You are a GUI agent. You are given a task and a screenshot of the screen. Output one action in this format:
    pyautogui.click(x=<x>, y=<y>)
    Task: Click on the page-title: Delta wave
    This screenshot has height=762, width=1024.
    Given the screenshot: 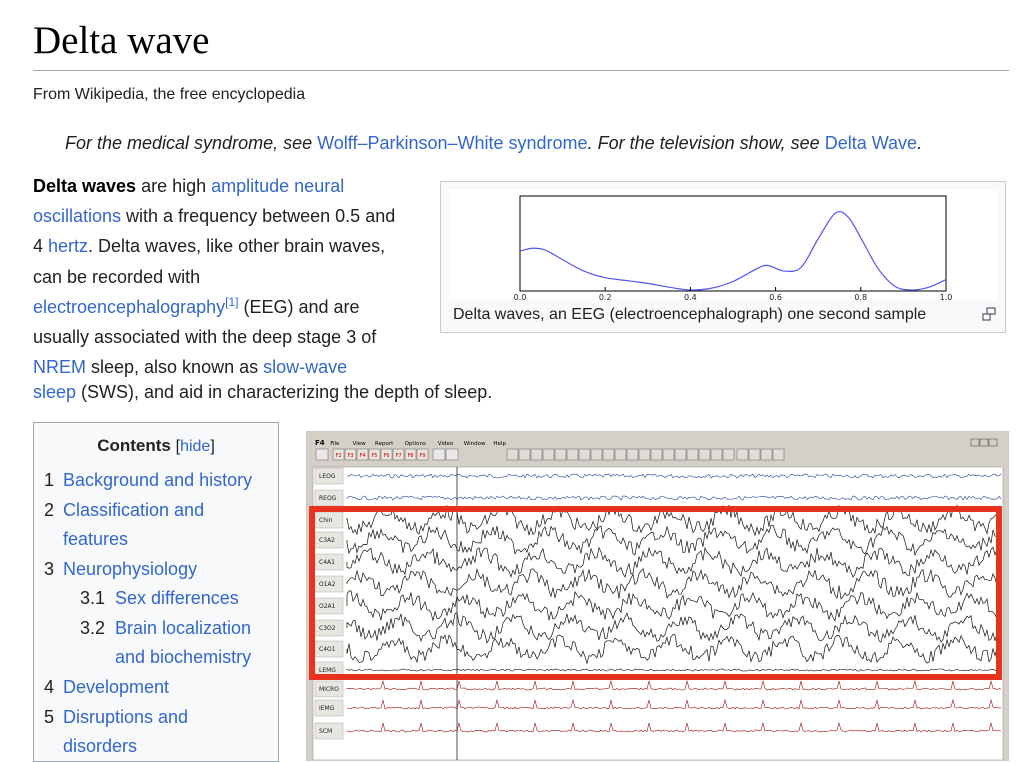 What is the action you would take?
    pyautogui.click(x=121, y=40)
    